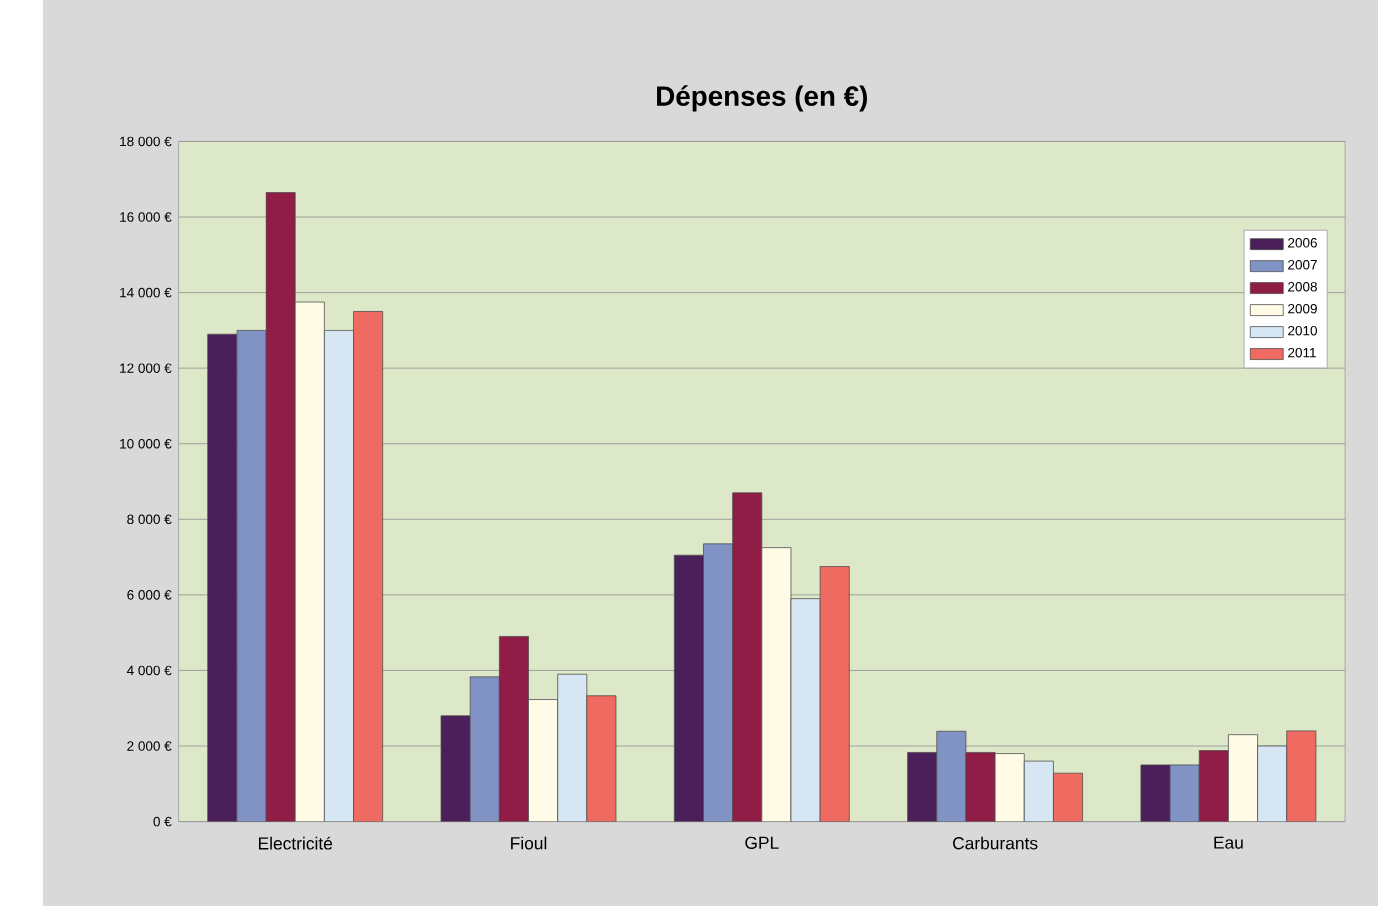  Describe the element at coordinates (762, 98) in the screenshot. I see `chart-title: Dépenses (en €)` at that location.